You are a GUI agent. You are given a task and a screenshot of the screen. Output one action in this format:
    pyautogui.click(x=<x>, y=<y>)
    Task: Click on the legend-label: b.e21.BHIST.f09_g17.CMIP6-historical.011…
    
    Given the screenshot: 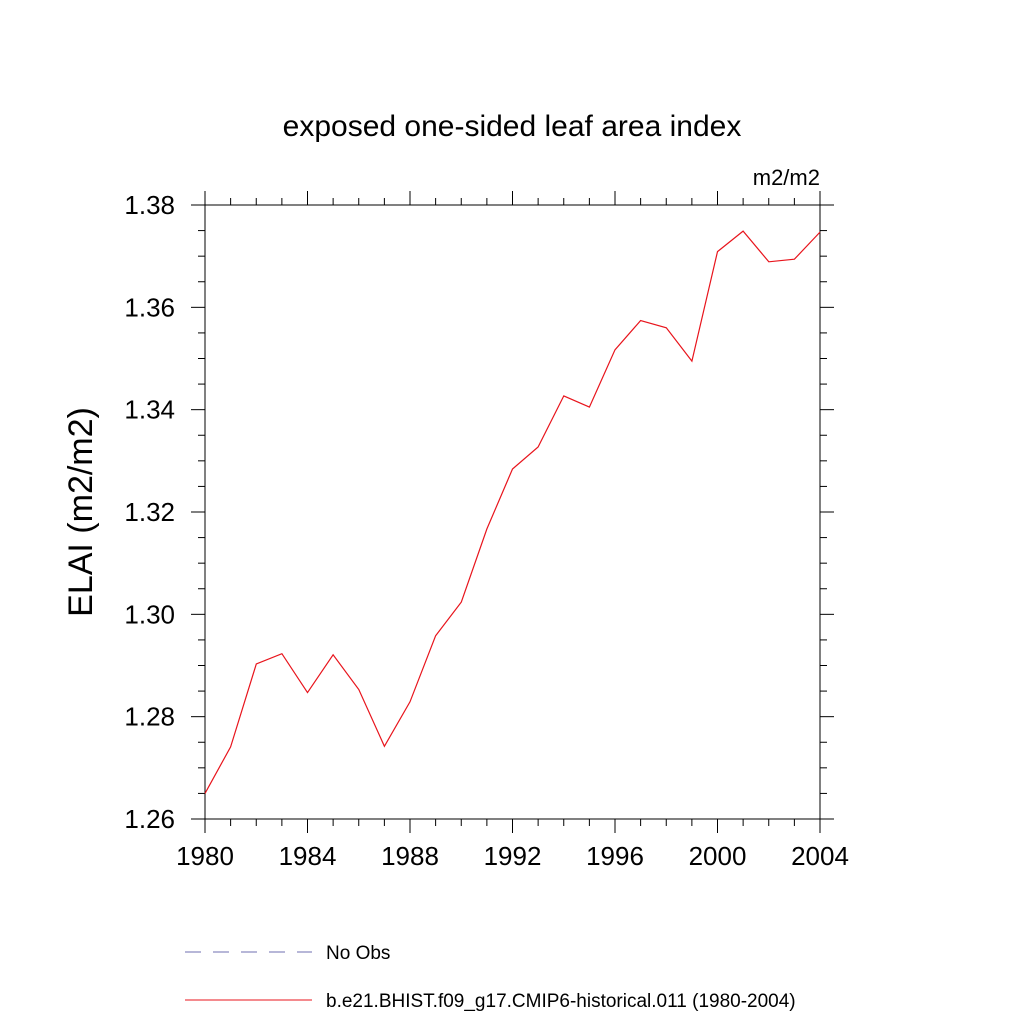 What is the action you would take?
    pyautogui.click(x=561, y=1001)
    